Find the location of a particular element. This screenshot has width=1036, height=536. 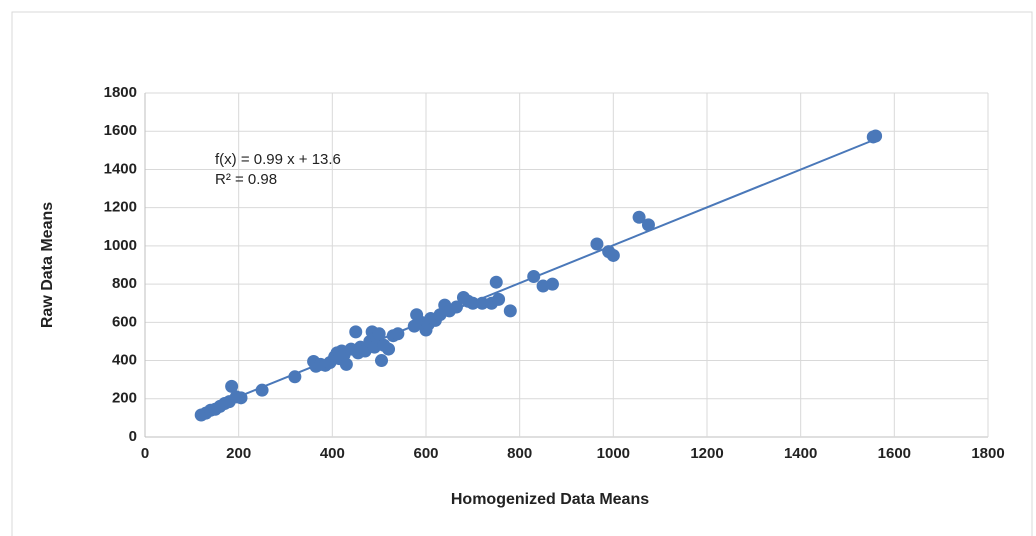

y-tick-label: 600 is located at coordinates (124, 321).